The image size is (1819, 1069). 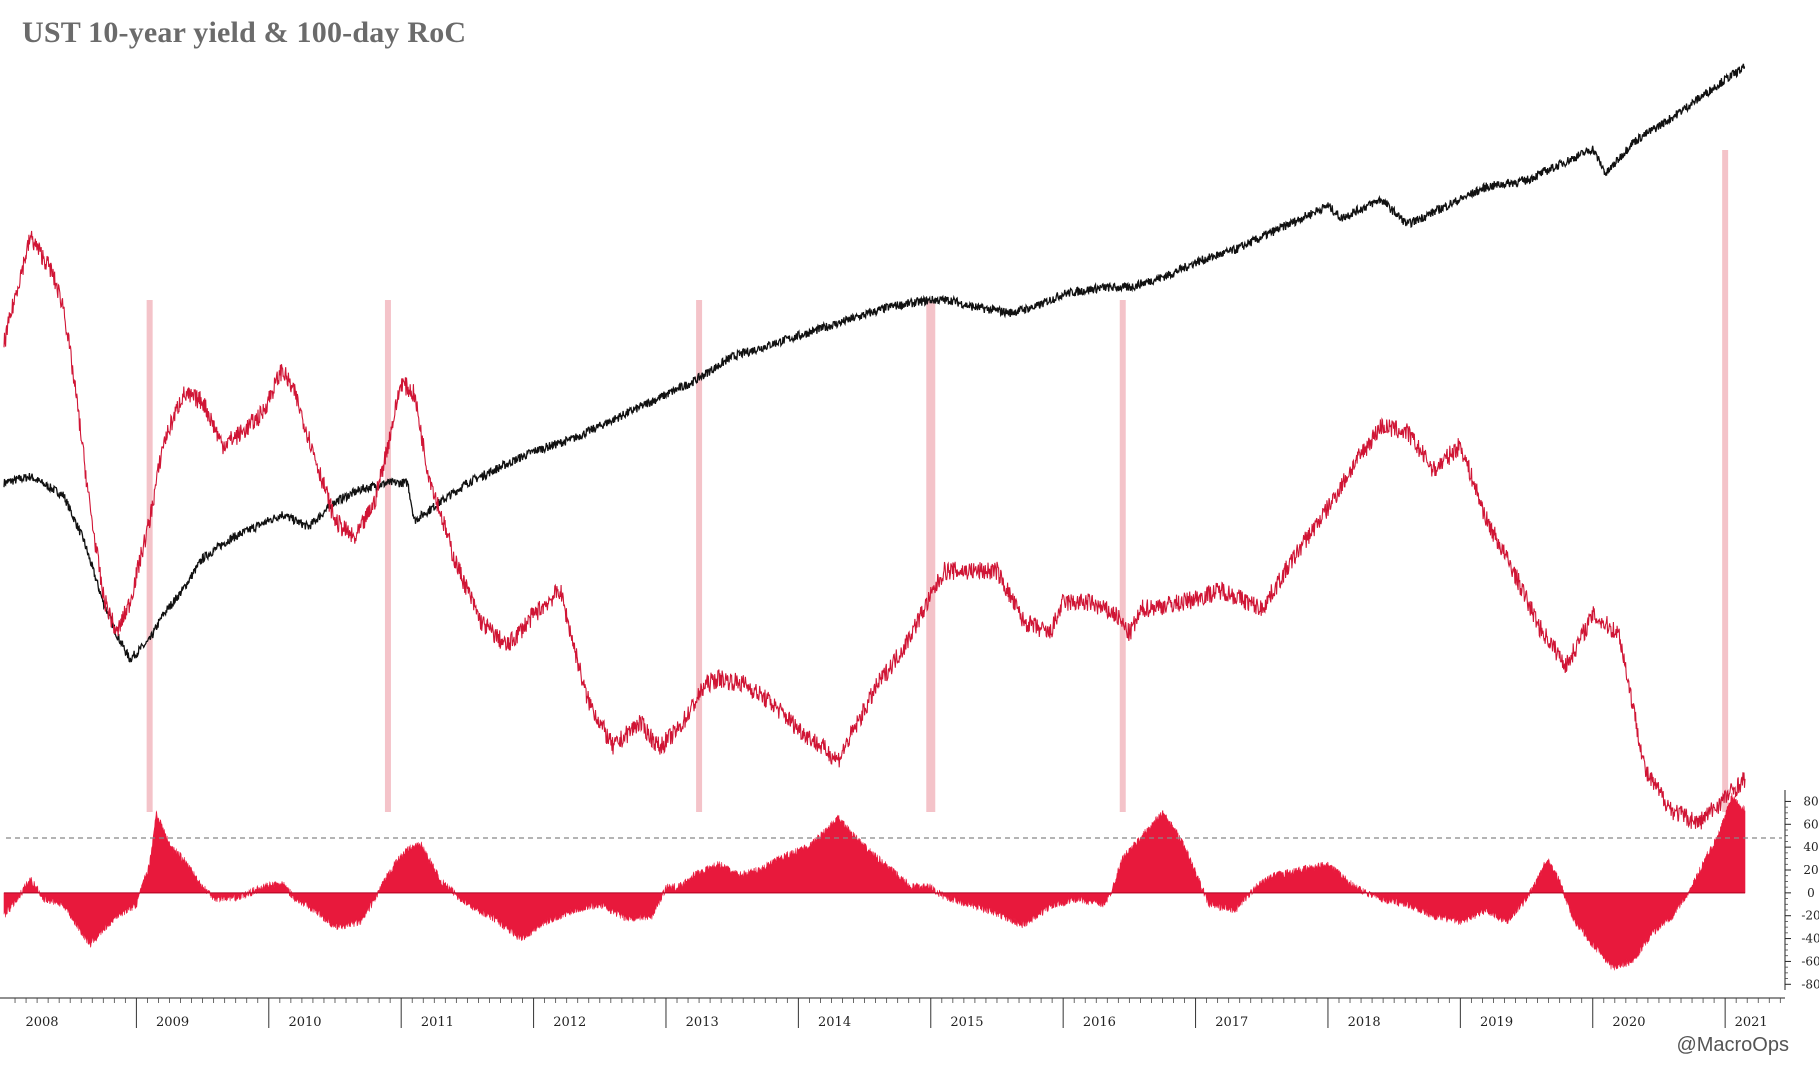 I want to click on year-label-2021: 2021, so click(x=1751, y=1022).